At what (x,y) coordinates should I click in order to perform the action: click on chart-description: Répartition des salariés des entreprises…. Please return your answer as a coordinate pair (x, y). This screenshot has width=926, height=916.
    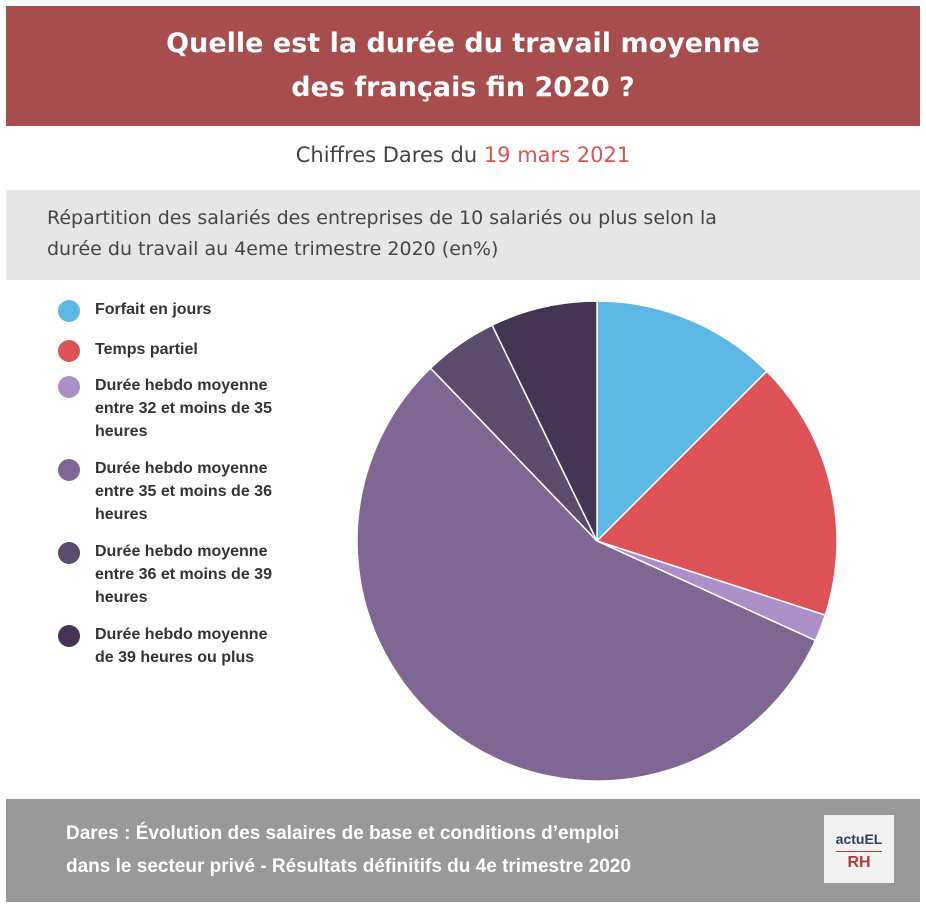
    Looking at the image, I should click on (463, 235).